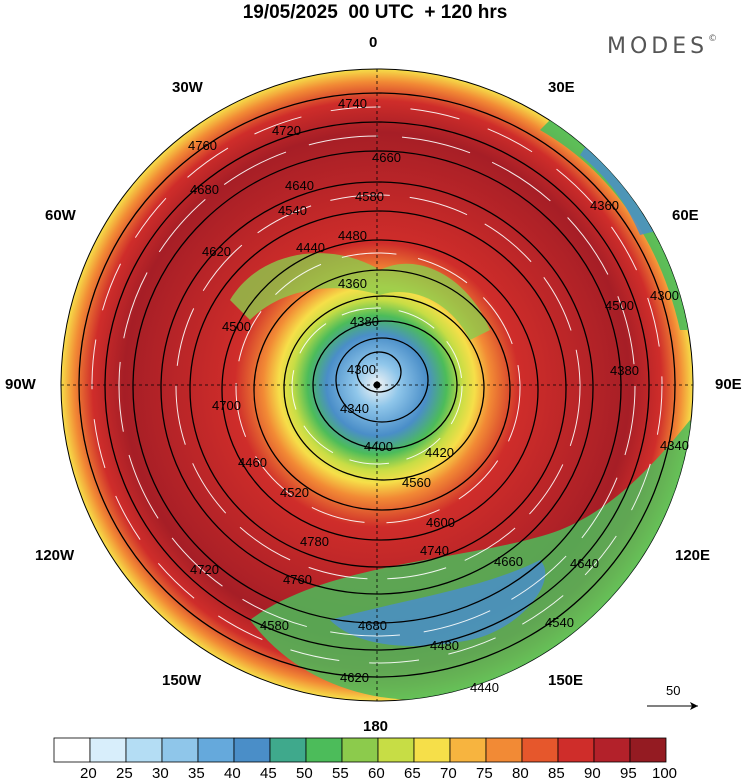 Image resolution: width=750 pixels, height=782 pixels. I want to click on colorbar-label: 50, so click(304, 773).